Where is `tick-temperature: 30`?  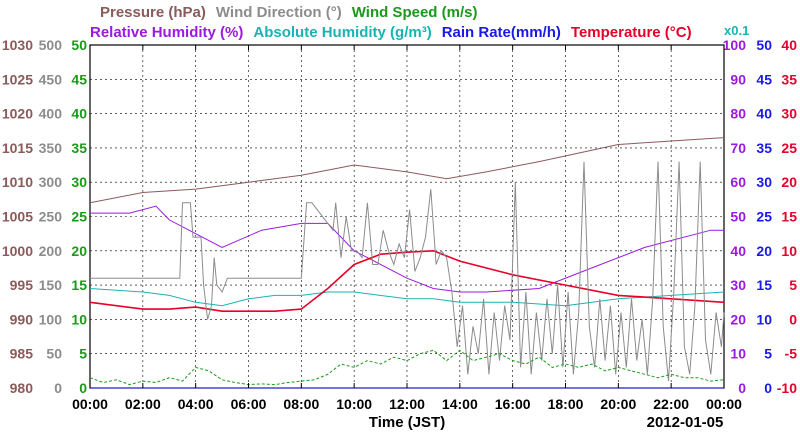
tick-temperature: 30 is located at coordinates (789, 114).